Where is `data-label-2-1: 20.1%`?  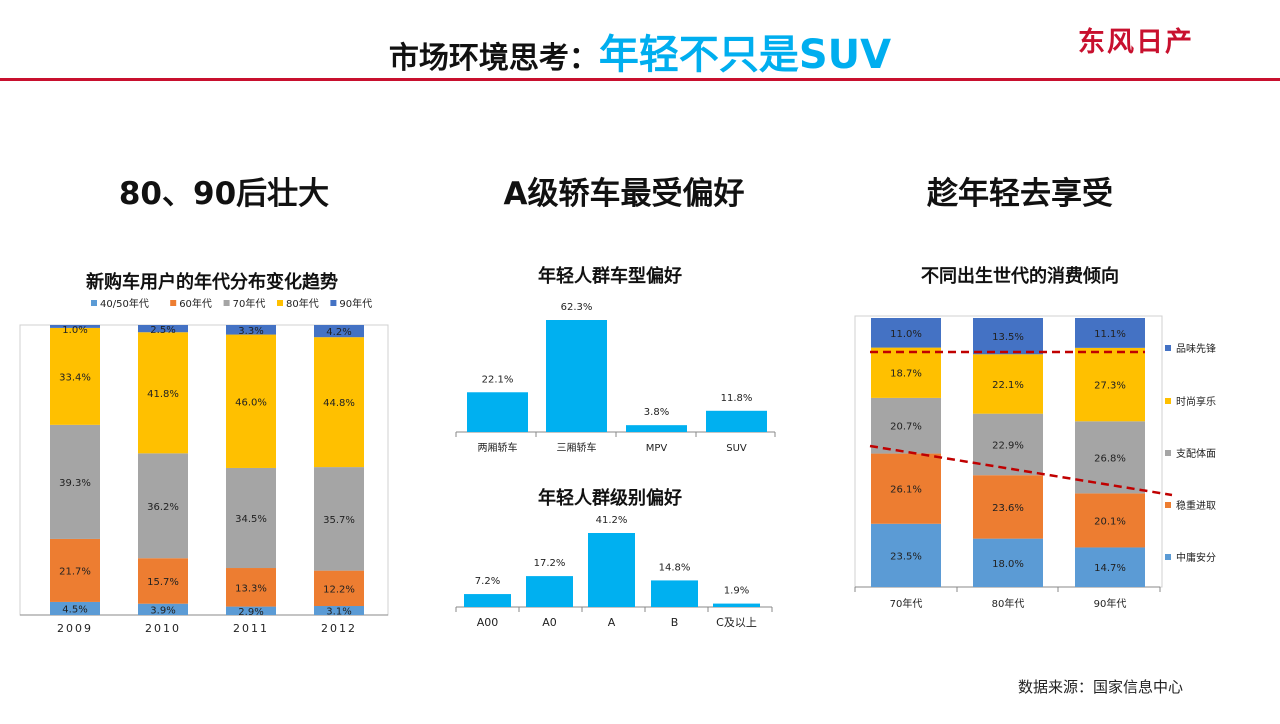 data-label-2-1: 20.1% is located at coordinates (1110, 521).